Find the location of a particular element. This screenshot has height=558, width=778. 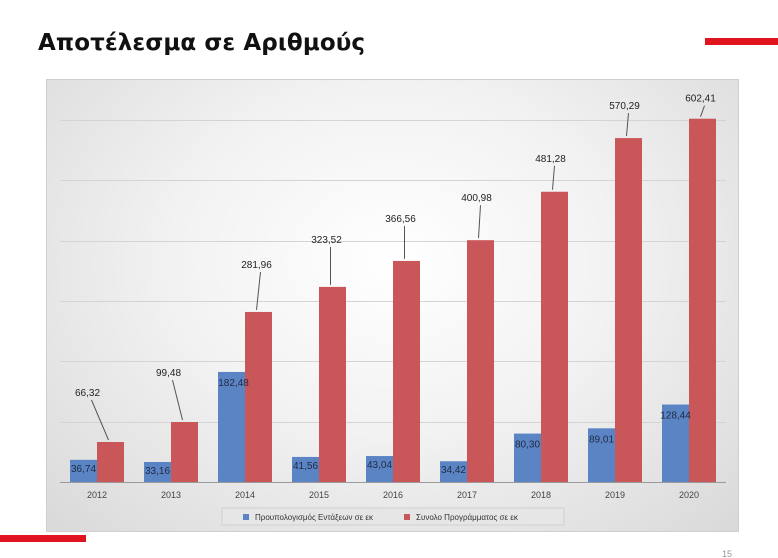

accent-bar-top is located at coordinates (741, 41).